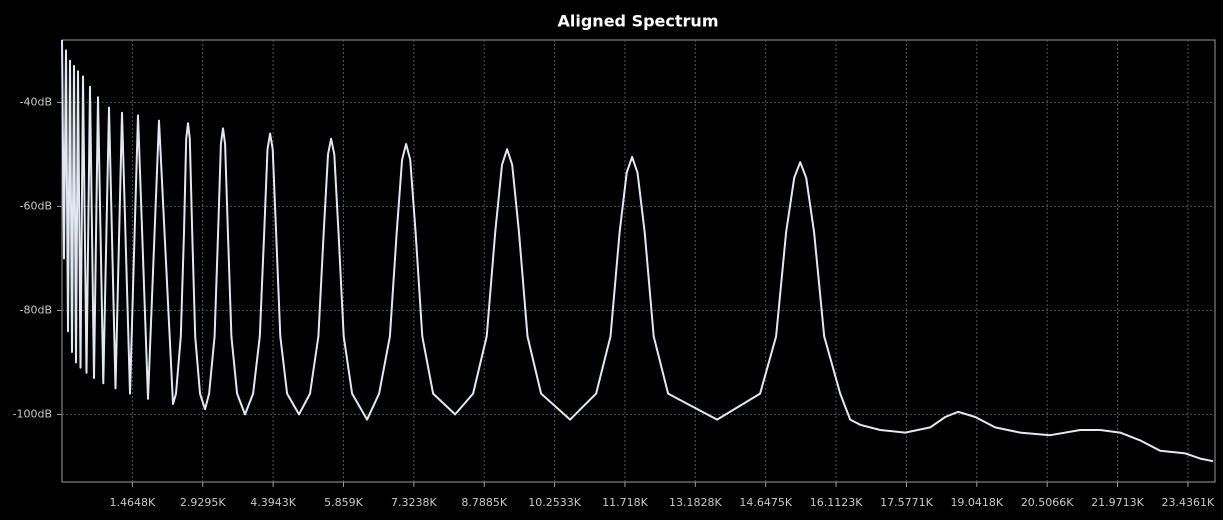 The width and height of the screenshot is (1223, 520). Describe the element at coordinates (1047, 502) in the screenshot. I see `x-tick-label: 20.5066K` at that location.